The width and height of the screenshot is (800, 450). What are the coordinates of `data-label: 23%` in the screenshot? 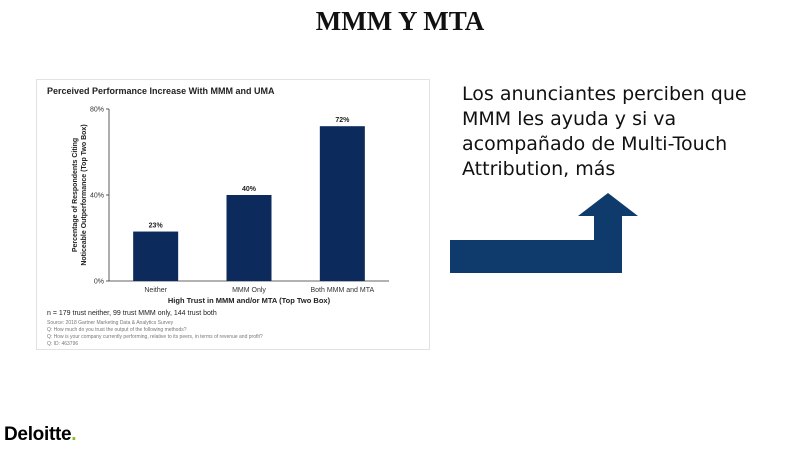 It's located at (156, 226).